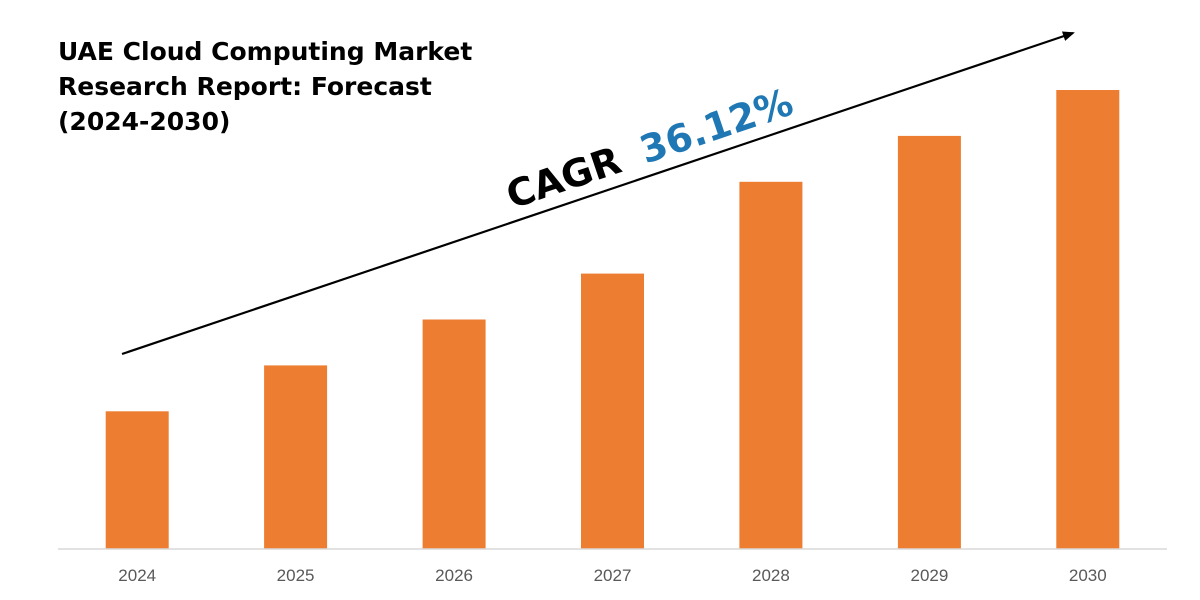 This screenshot has height=600, width=1200. Describe the element at coordinates (137, 575) in the screenshot. I see `x-tick-label-2024: 2024` at that location.